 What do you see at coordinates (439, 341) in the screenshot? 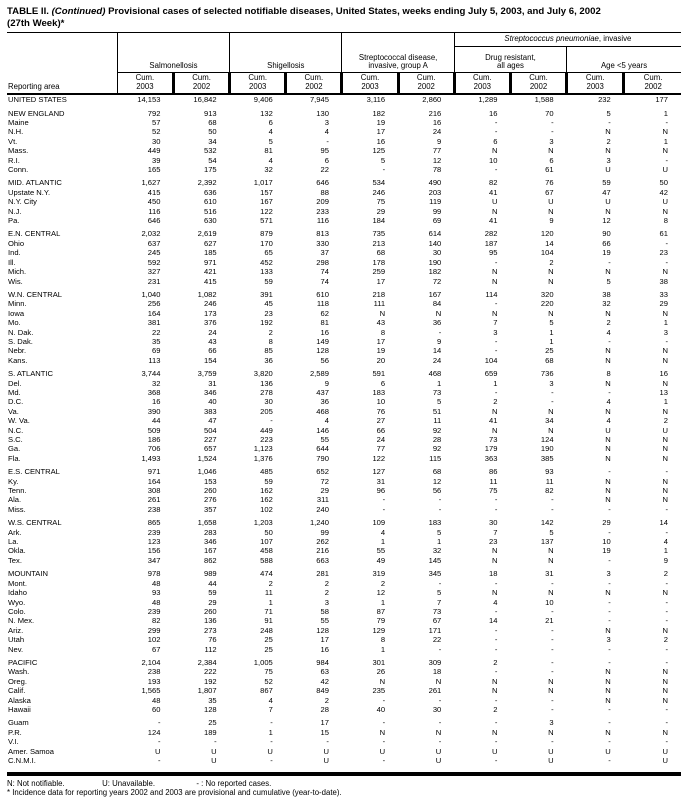
I see `value-cell: 9` at bounding box center [439, 341].